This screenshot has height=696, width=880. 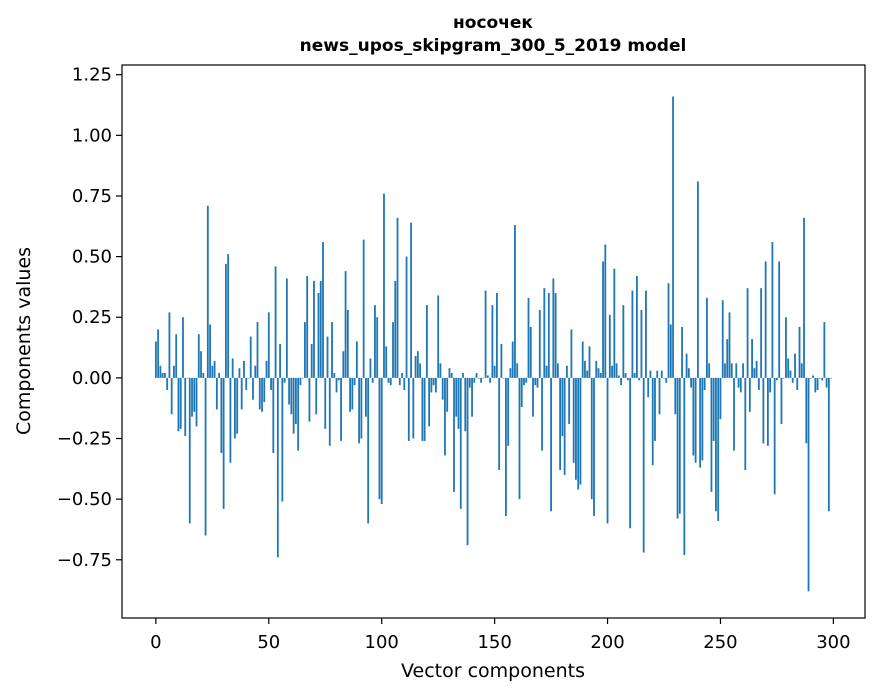 What do you see at coordinates (494, 642) in the screenshot?
I see `x-tick-label: 150` at bounding box center [494, 642].